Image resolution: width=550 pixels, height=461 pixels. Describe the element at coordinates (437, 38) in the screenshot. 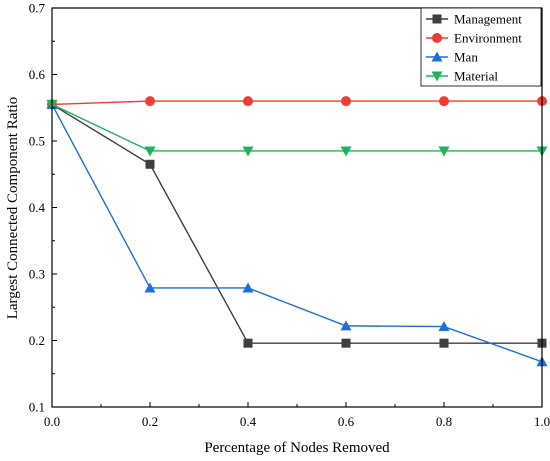

I see `legend-marker-environment` at that location.